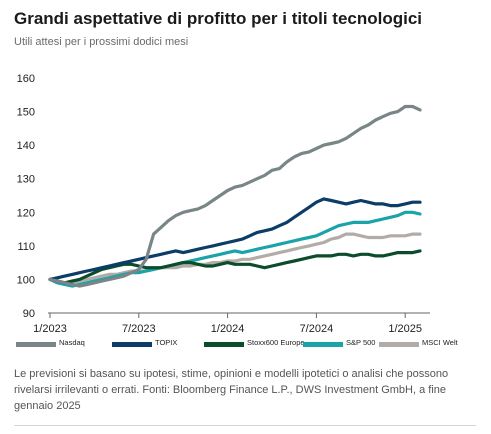  What do you see at coordinates (26, 113) in the screenshot?
I see `y-tick-label: 150` at bounding box center [26, 113].